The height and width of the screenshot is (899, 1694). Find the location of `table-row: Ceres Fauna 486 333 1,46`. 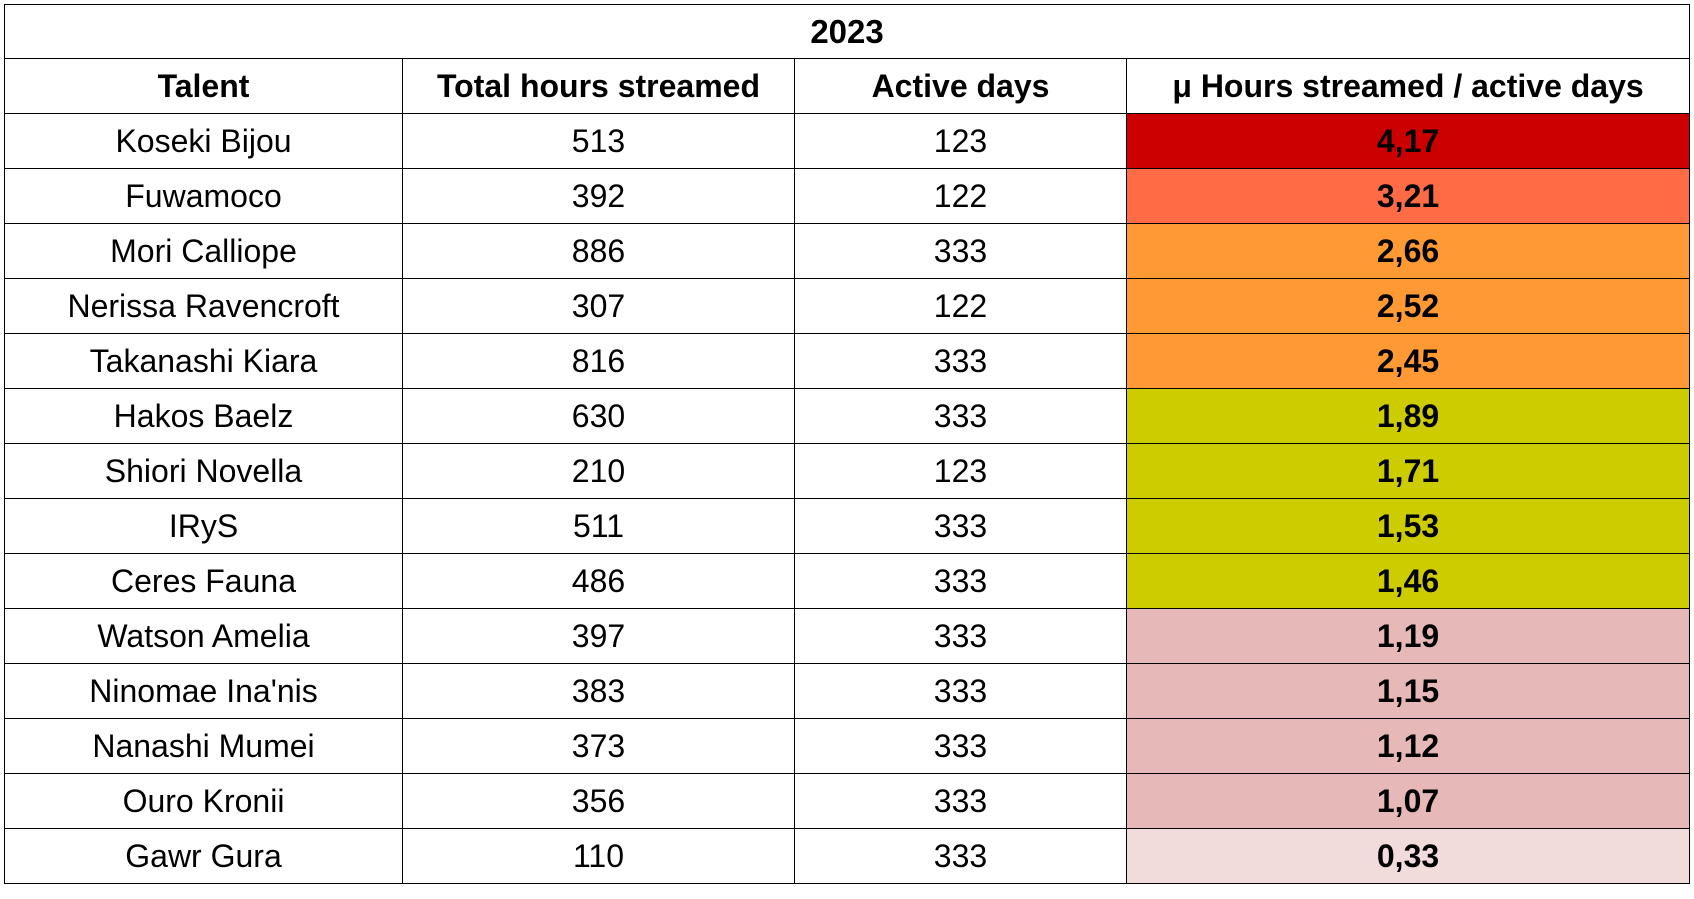

table-row: Ceres Fauna 486 333 1,46 is located at coordinates (847, 581).